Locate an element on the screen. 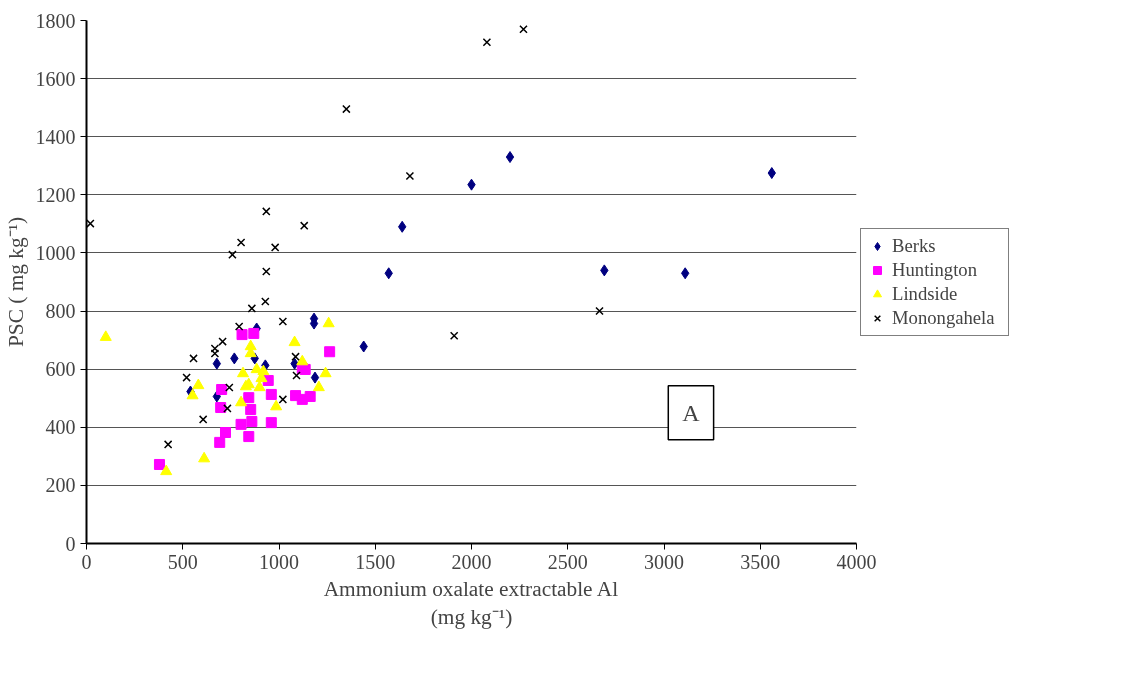 This screenshot has height=686, width=1124. y-tick-label: 400 is located at coordinates (60, 427).